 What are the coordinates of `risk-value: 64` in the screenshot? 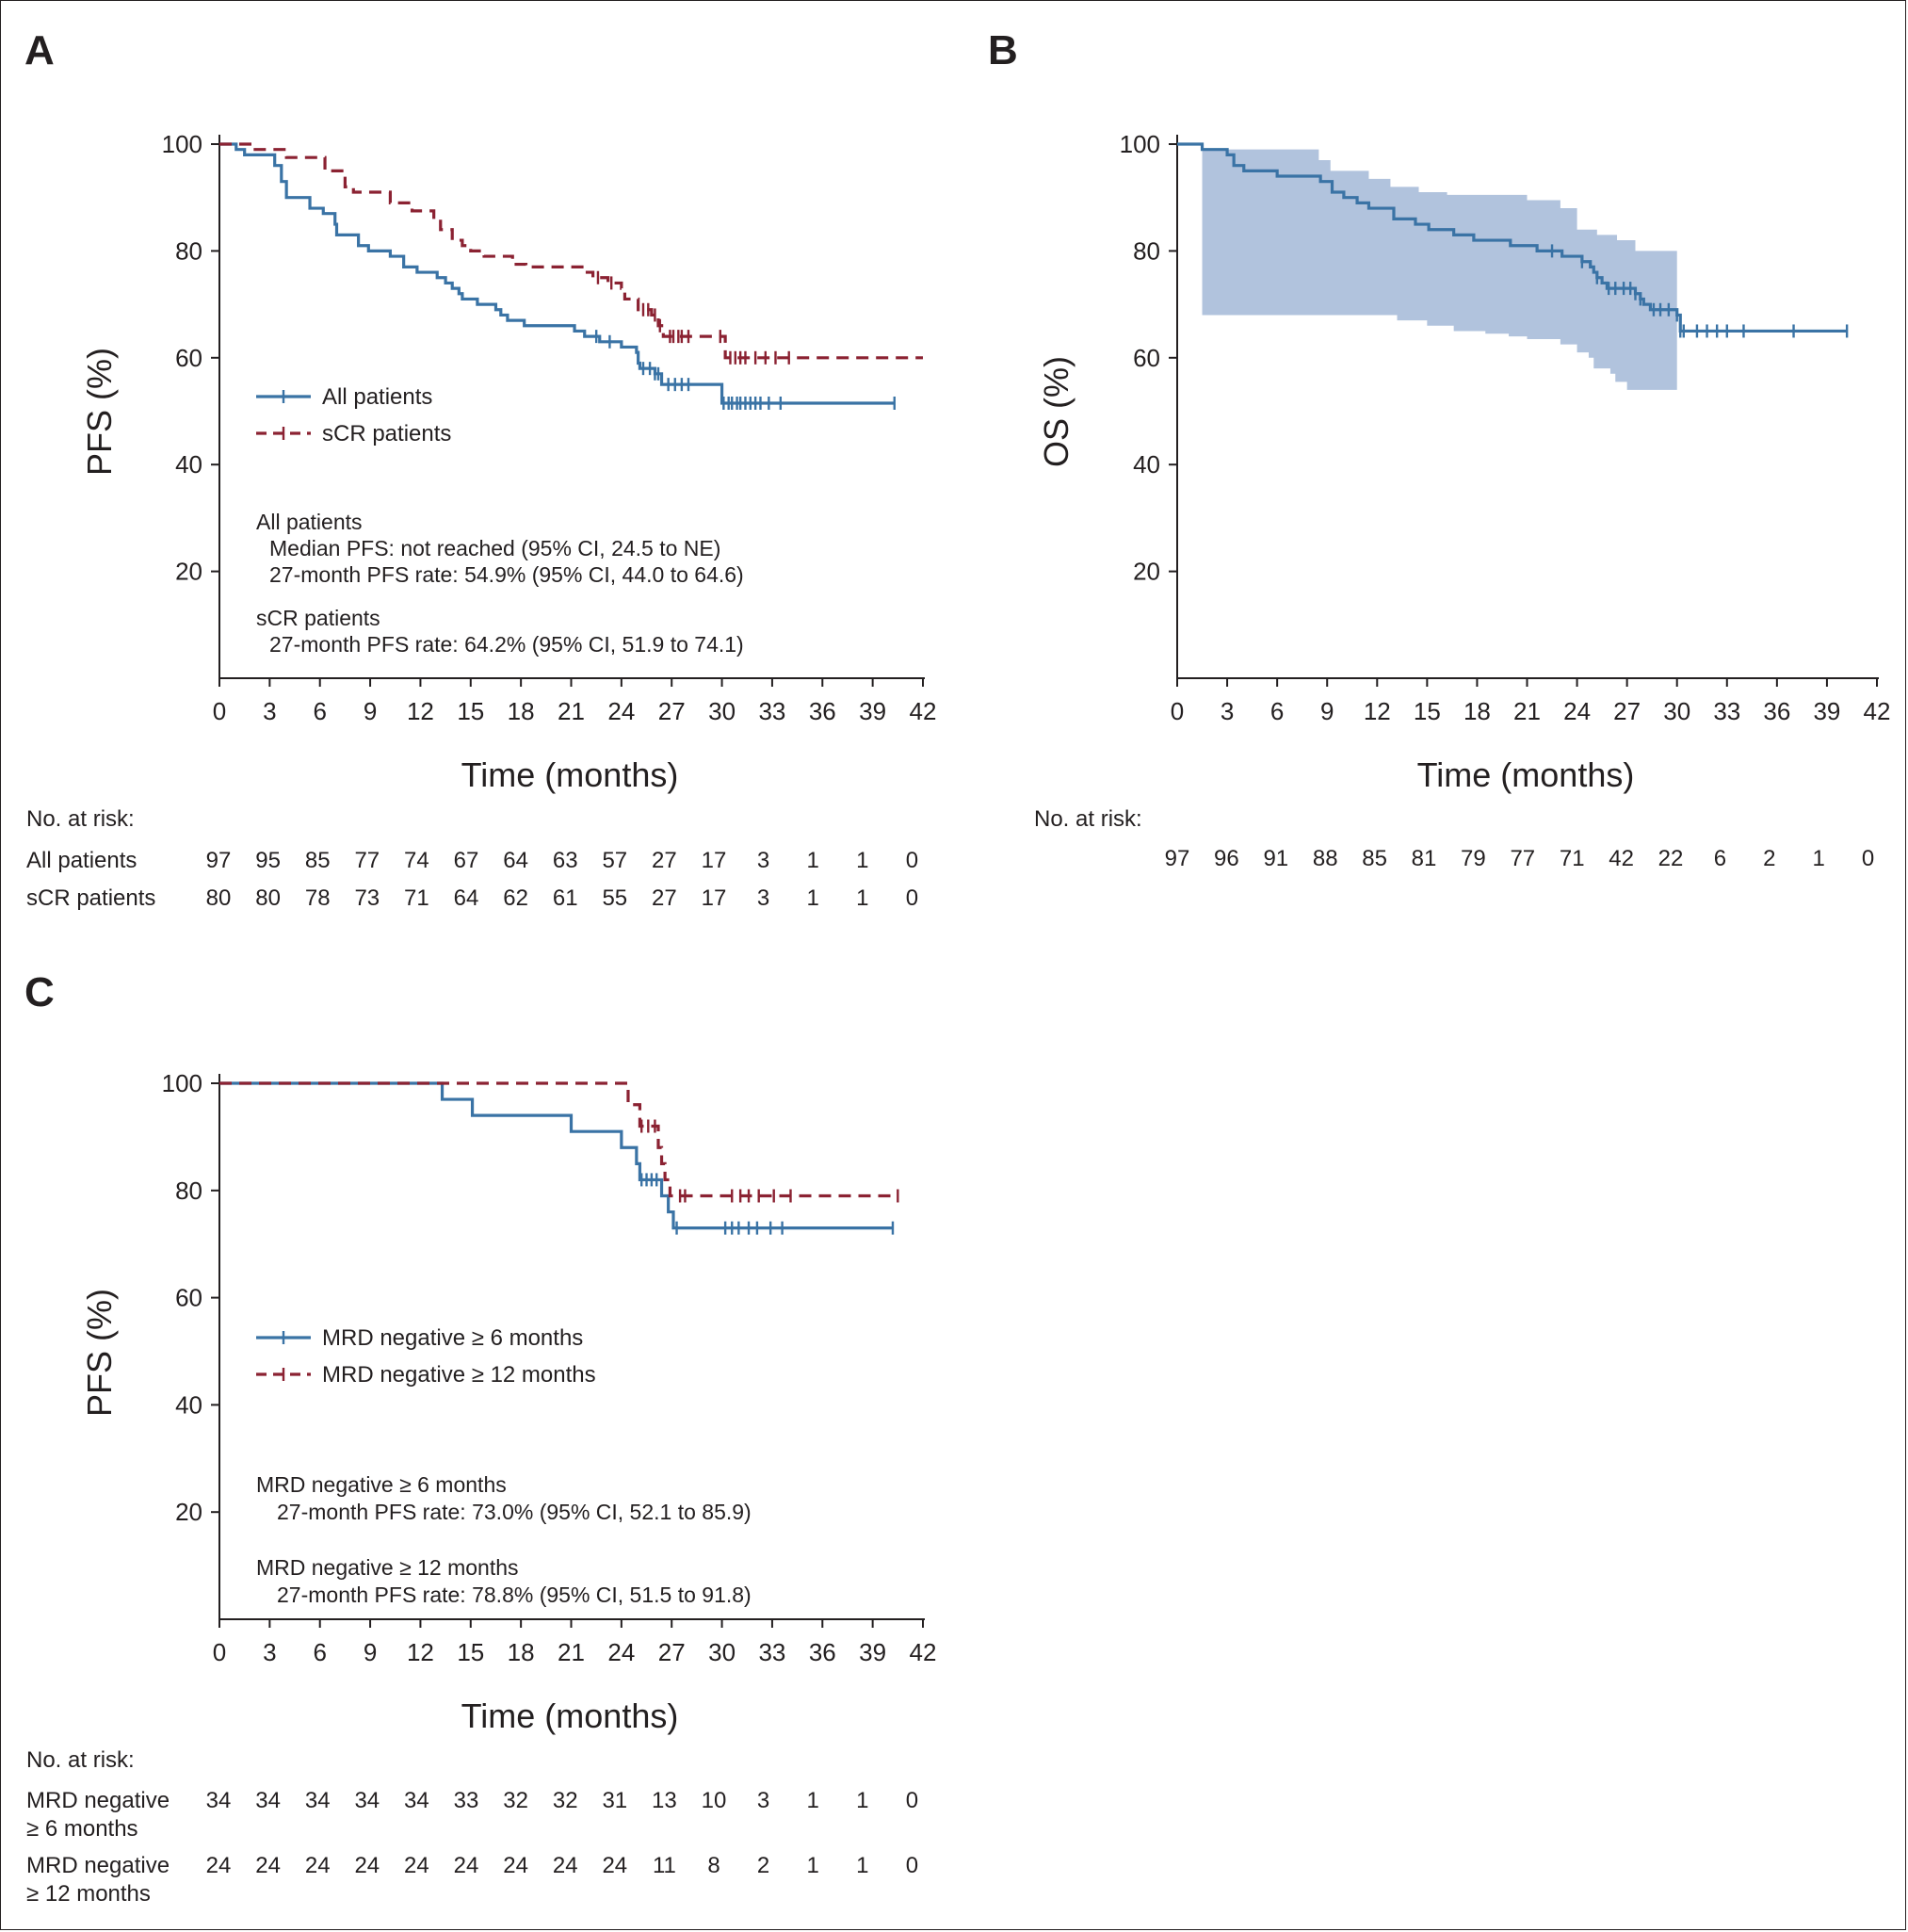 It's located at (515, 861).